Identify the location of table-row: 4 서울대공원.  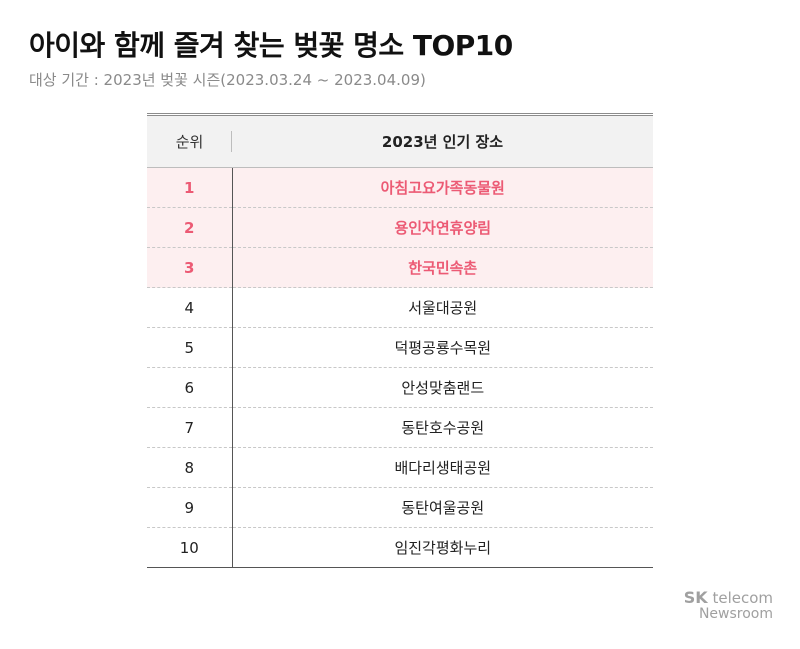
(400, 307).